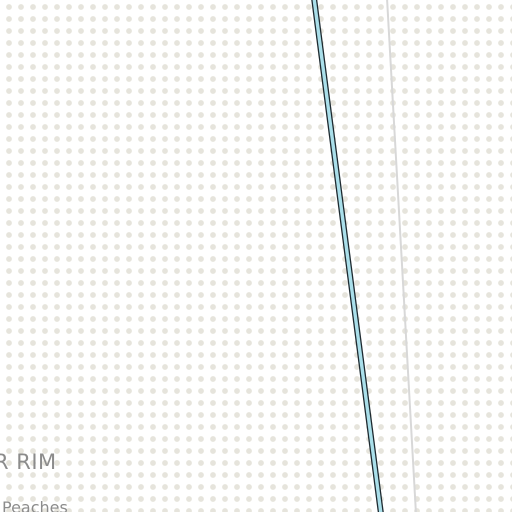 Image resolution: width=512 pixels, height=512 pixels. I want to click on boundary-line, so click(401, 256).